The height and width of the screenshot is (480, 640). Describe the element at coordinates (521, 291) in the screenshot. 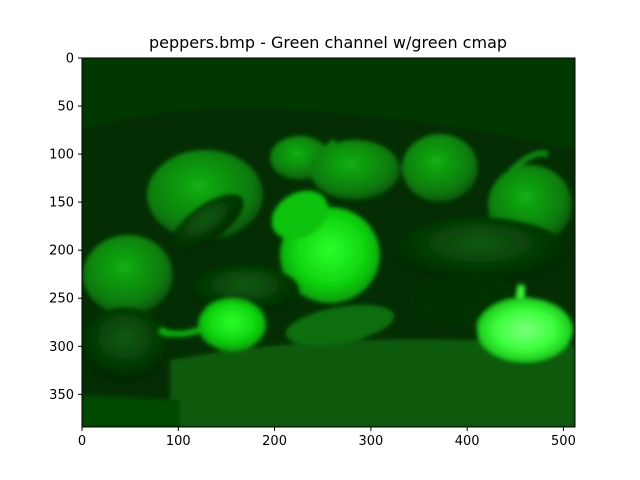

I see `garlic-stem` at that location.